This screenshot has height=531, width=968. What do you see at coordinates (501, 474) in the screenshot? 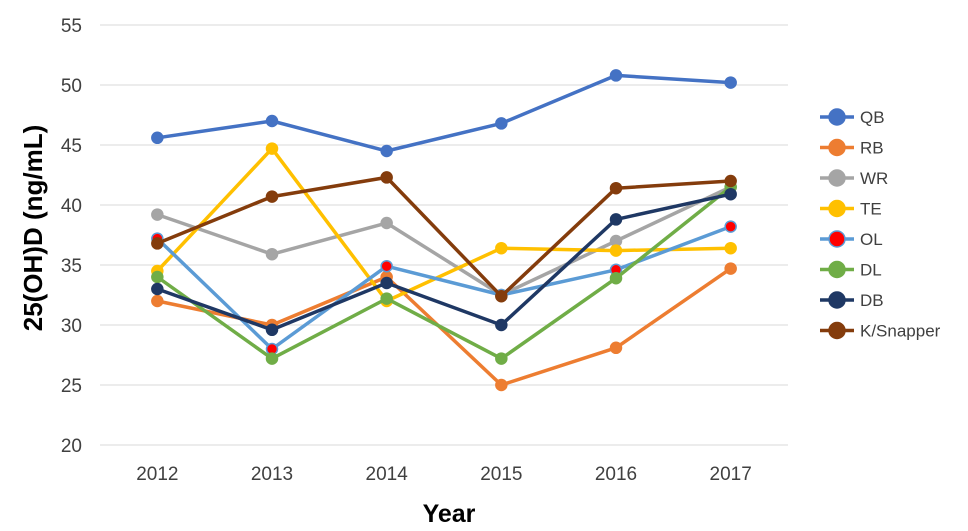
I see `x-tick-label: 2015` at bounding box center [501, 474].